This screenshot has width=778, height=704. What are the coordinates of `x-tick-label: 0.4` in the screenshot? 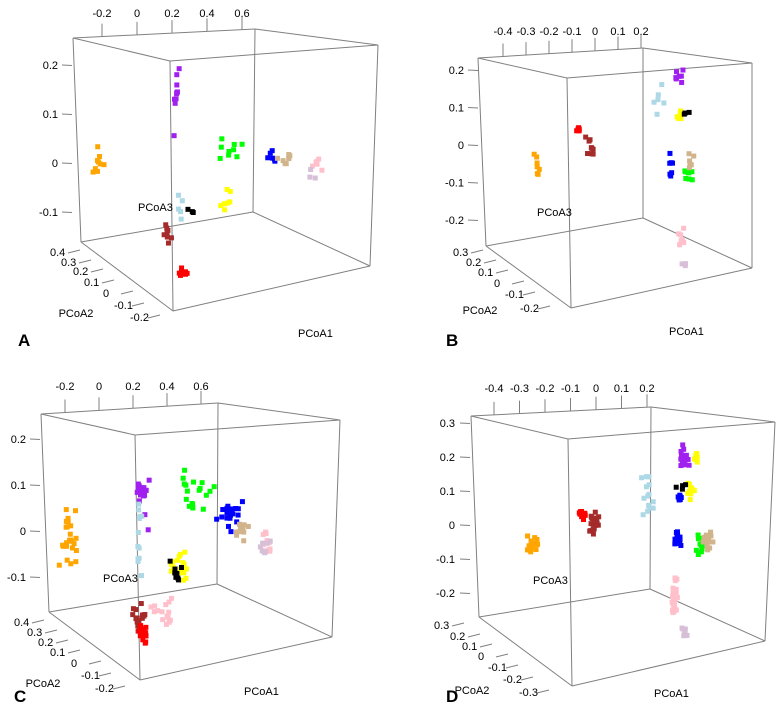 It's located at (206, 14).